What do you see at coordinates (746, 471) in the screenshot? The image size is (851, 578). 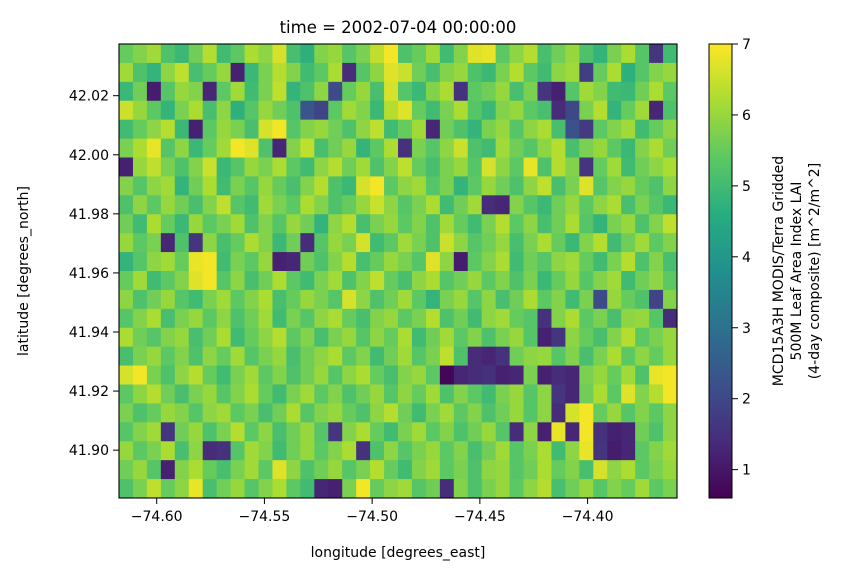 I see `colorbar-tick-label: 1` at bounding box center [746, 471].